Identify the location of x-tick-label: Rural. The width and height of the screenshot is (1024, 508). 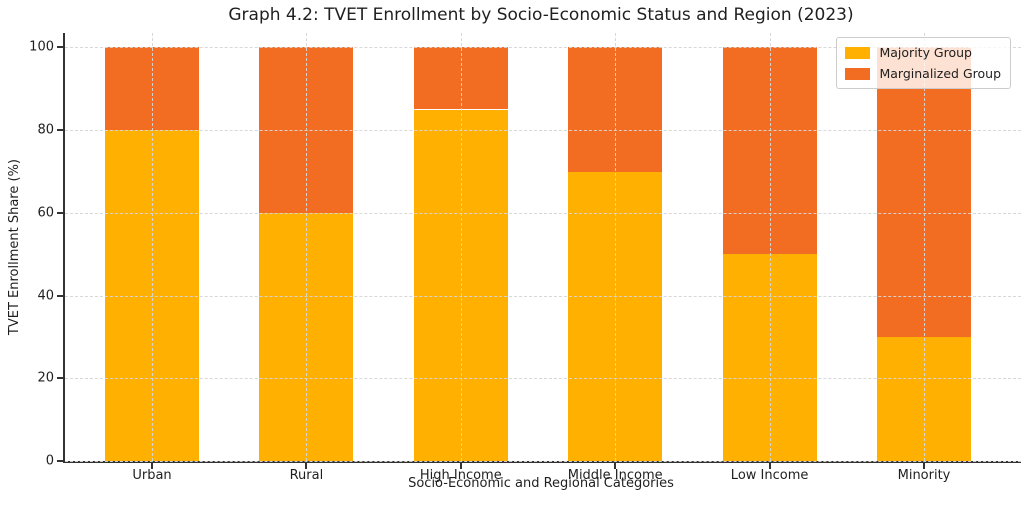
(306, 475).